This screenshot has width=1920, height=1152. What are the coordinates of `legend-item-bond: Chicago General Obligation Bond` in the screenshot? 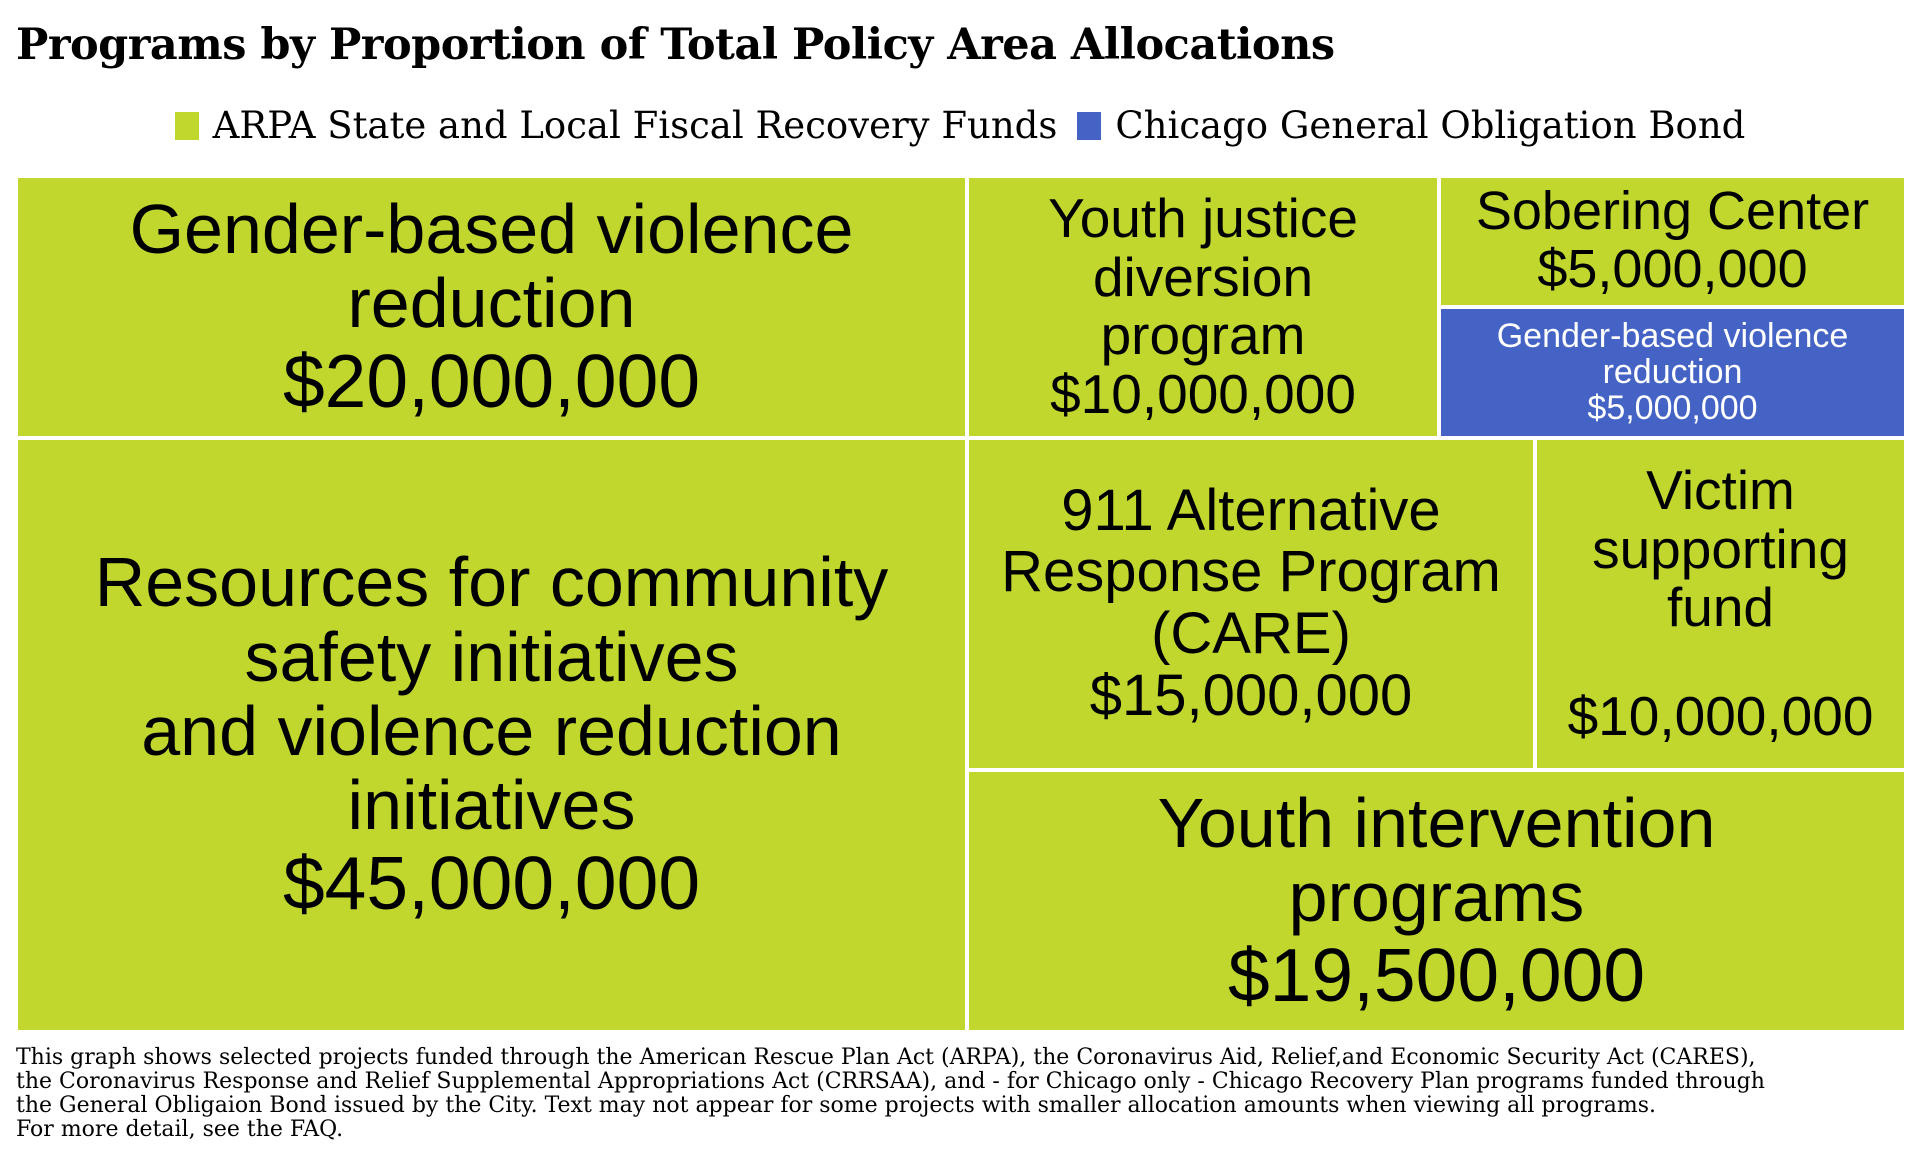 It's located at (1411, 125).